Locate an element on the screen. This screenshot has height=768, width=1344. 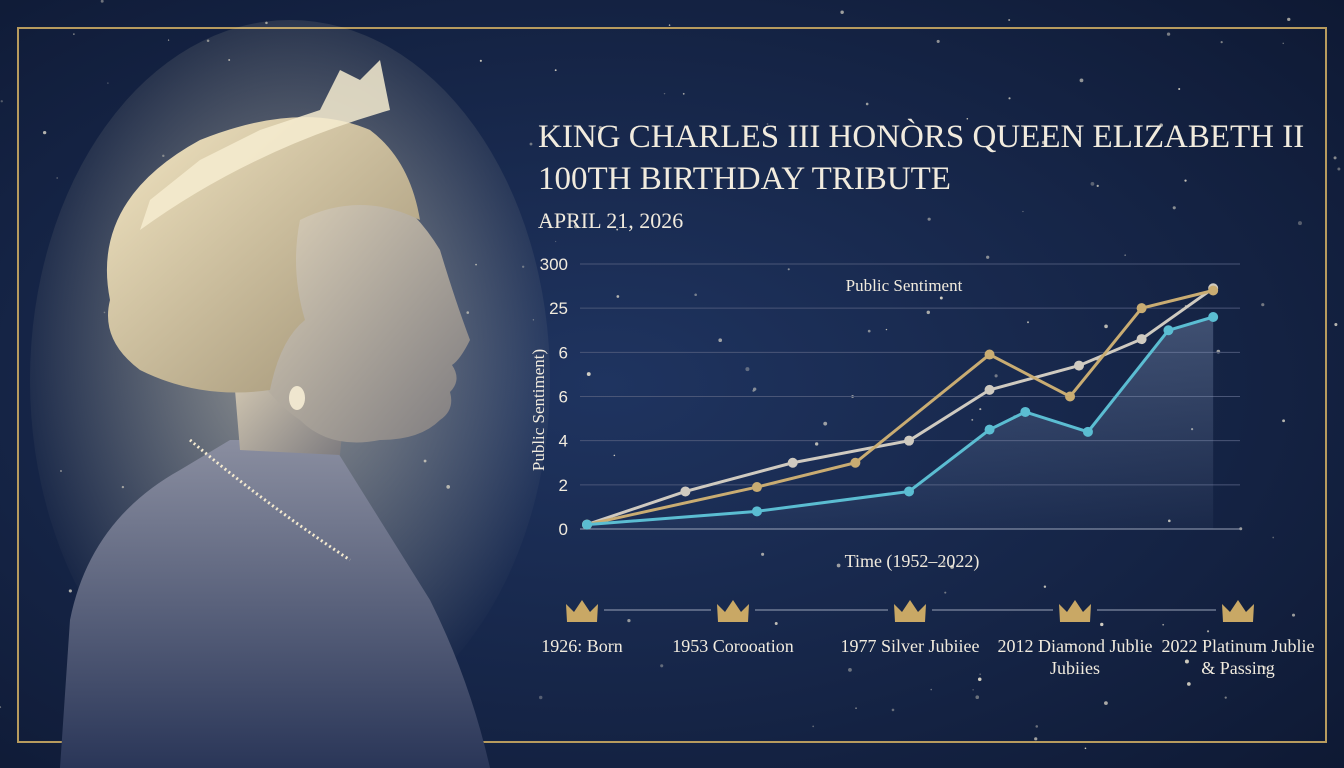
y-tick-label: 25 is located at coordinates (558, 308).